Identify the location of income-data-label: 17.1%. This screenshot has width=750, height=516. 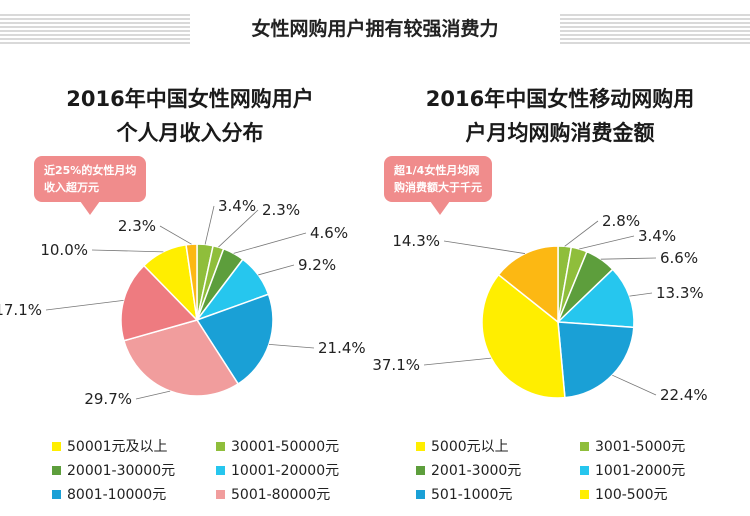
(21, 310).